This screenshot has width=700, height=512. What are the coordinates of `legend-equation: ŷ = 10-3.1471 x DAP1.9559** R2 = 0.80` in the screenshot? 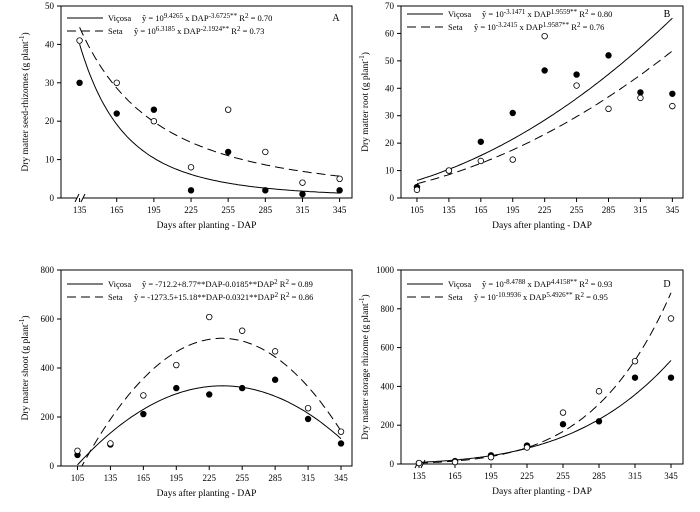 It's located at (547, 13).